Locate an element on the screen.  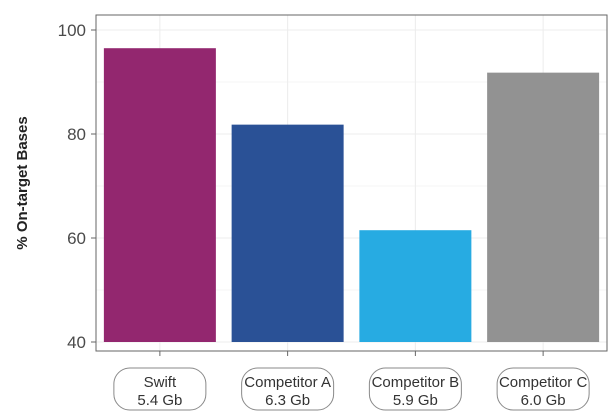
y-tick-label: 80 is located at coordinates (76, 134).